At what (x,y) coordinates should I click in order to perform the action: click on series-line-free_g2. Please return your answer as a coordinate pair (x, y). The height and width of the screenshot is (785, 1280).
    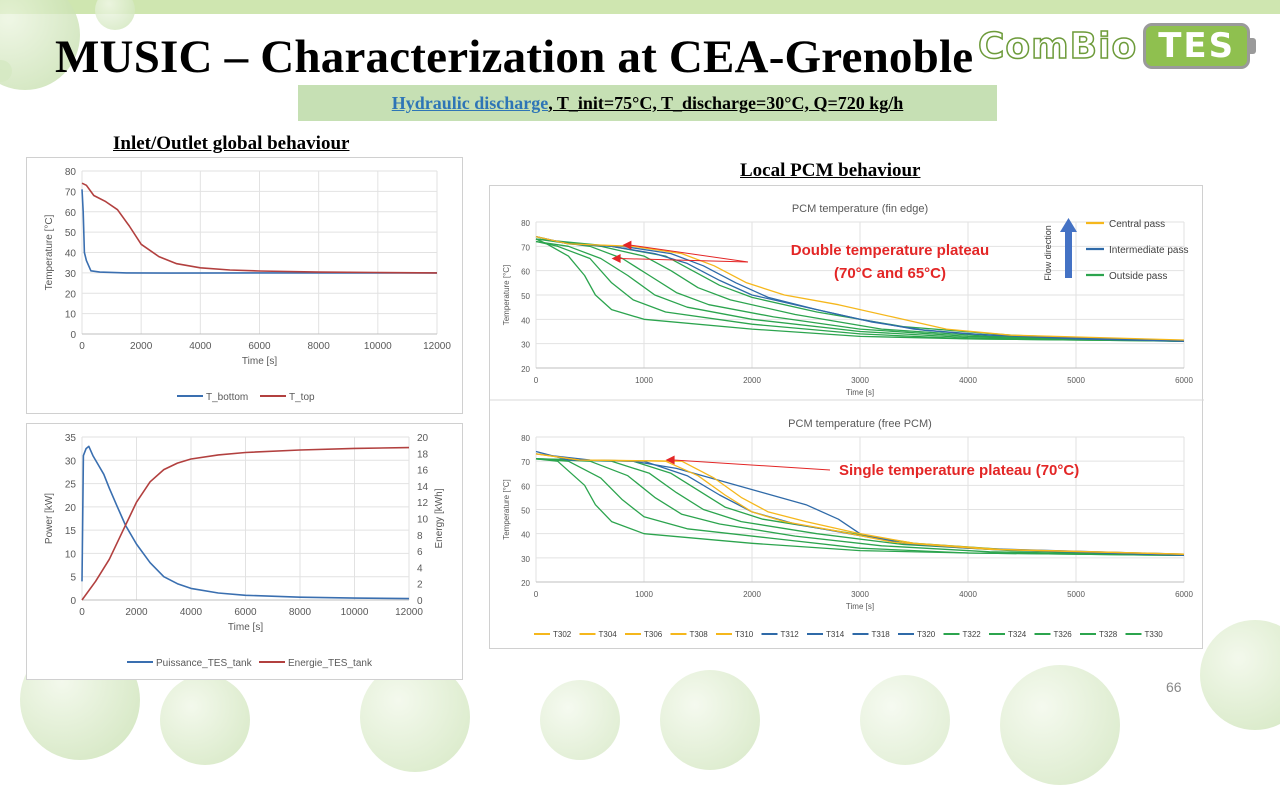
    Looking at the image, I should click on (860, 507).